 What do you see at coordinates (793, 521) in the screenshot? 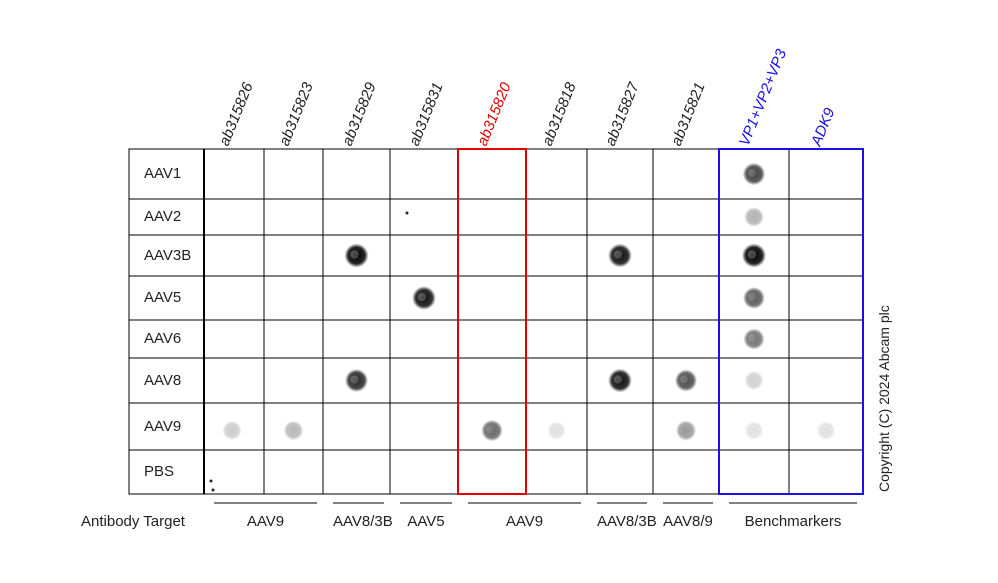
I see `group-label: Benchmarkers` at bounding box center [793, 521].